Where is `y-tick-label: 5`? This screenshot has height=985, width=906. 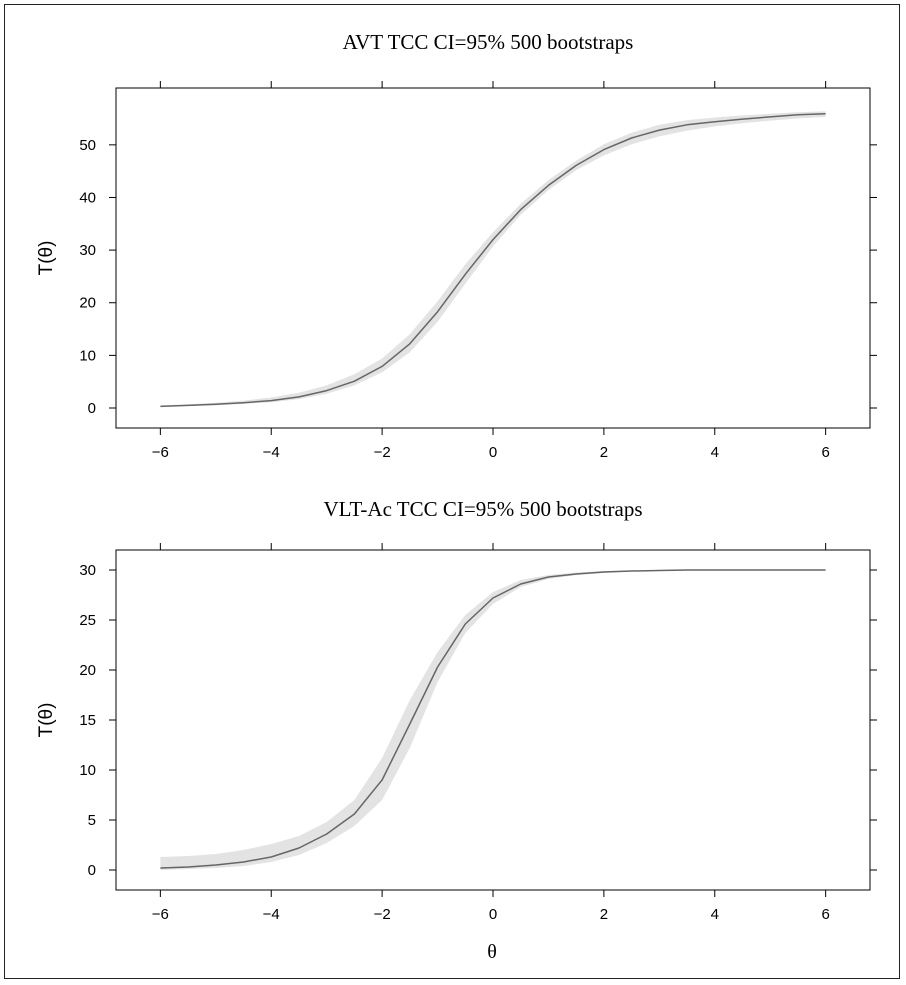
y-tick-label: 5 is located at coordinates (92, 820).